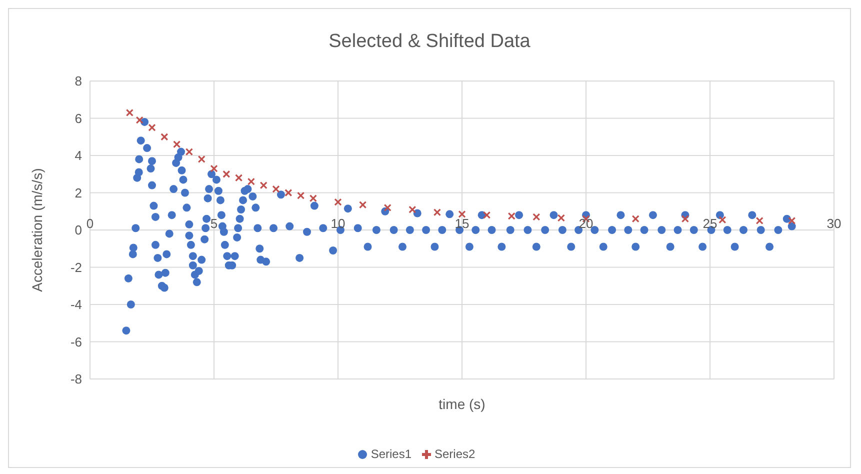  Describe the element at coordinates (430, 42) in the screenshot. I see `chart-title: Selected & Shifted Data` at that location.